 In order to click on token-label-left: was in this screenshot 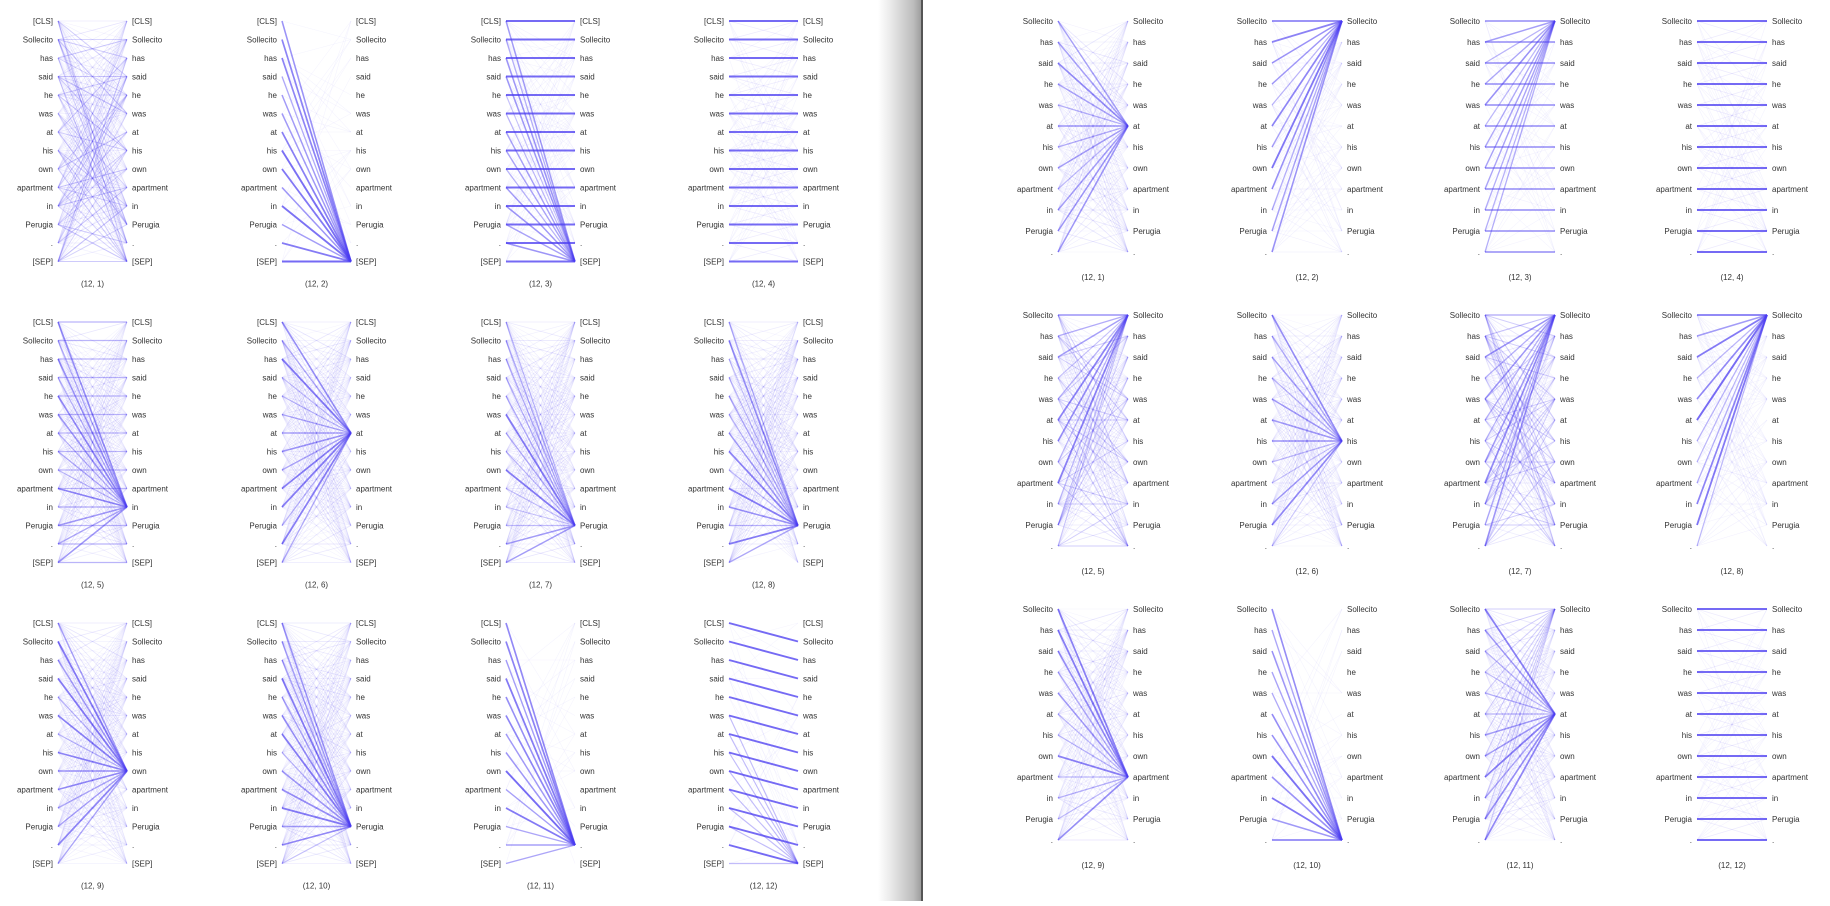, I will do `click(493, 114)`.